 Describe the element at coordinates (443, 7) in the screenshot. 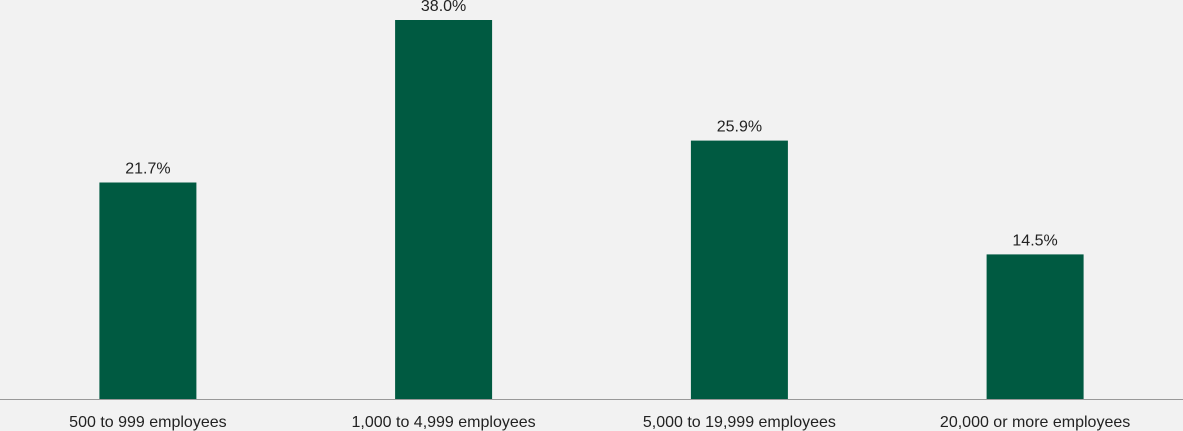

I see `data-label-2: 38.0%` at that location.